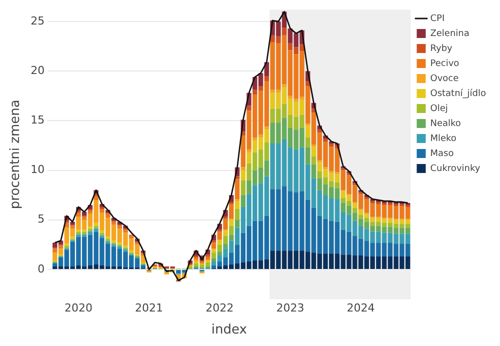  Describe the element at coordinates (37, 21) in the screenshot. I see `y-tick-label: 25` at that location.